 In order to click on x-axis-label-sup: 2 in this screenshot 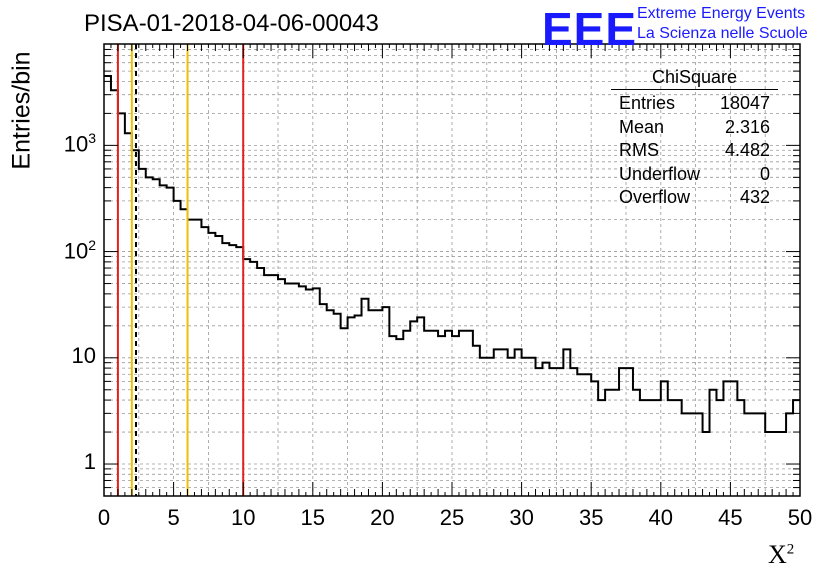, I will do `click(790, 549)`.